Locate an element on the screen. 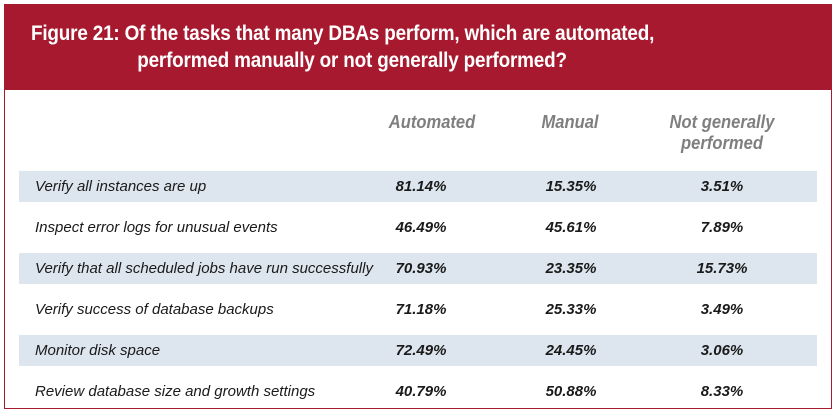 The image size is (838, 413). not-generally-value: 3.06% is located at coordinates (722, 350).